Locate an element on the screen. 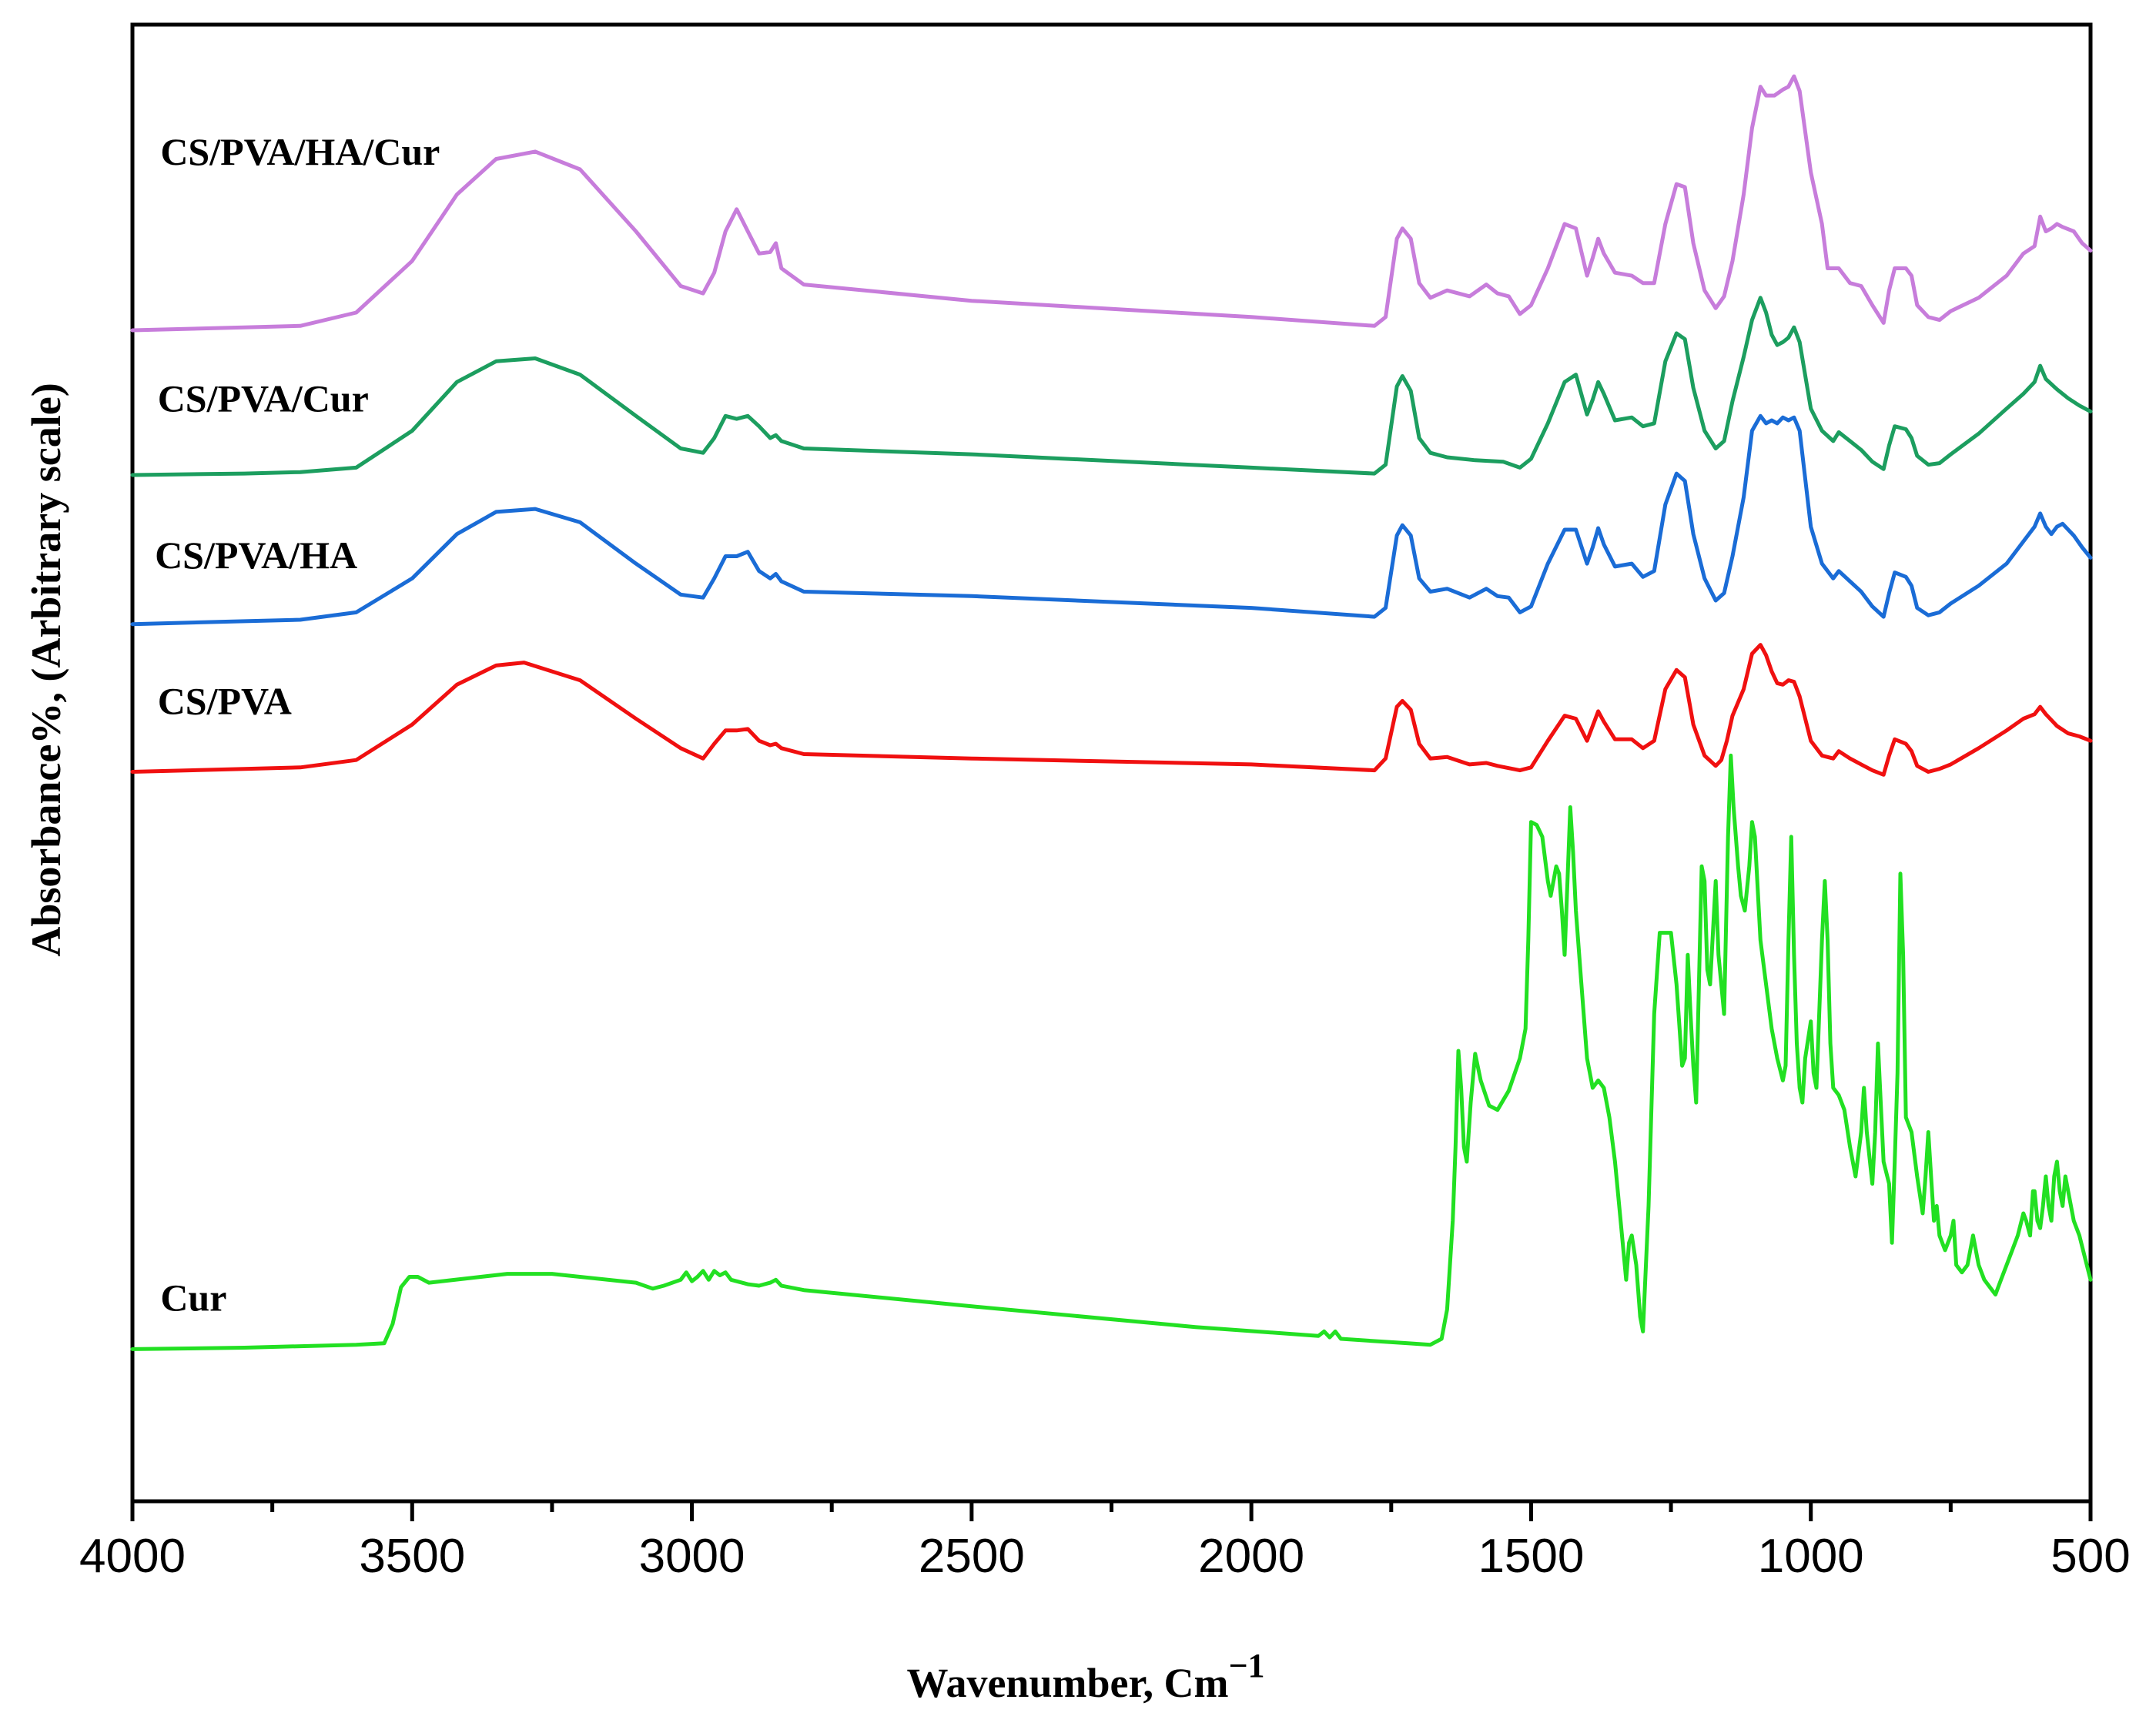 The width and height of the screenshot is (2156, 1733). x-tick-label: 1000 is located at coordinates (1811, 1556).